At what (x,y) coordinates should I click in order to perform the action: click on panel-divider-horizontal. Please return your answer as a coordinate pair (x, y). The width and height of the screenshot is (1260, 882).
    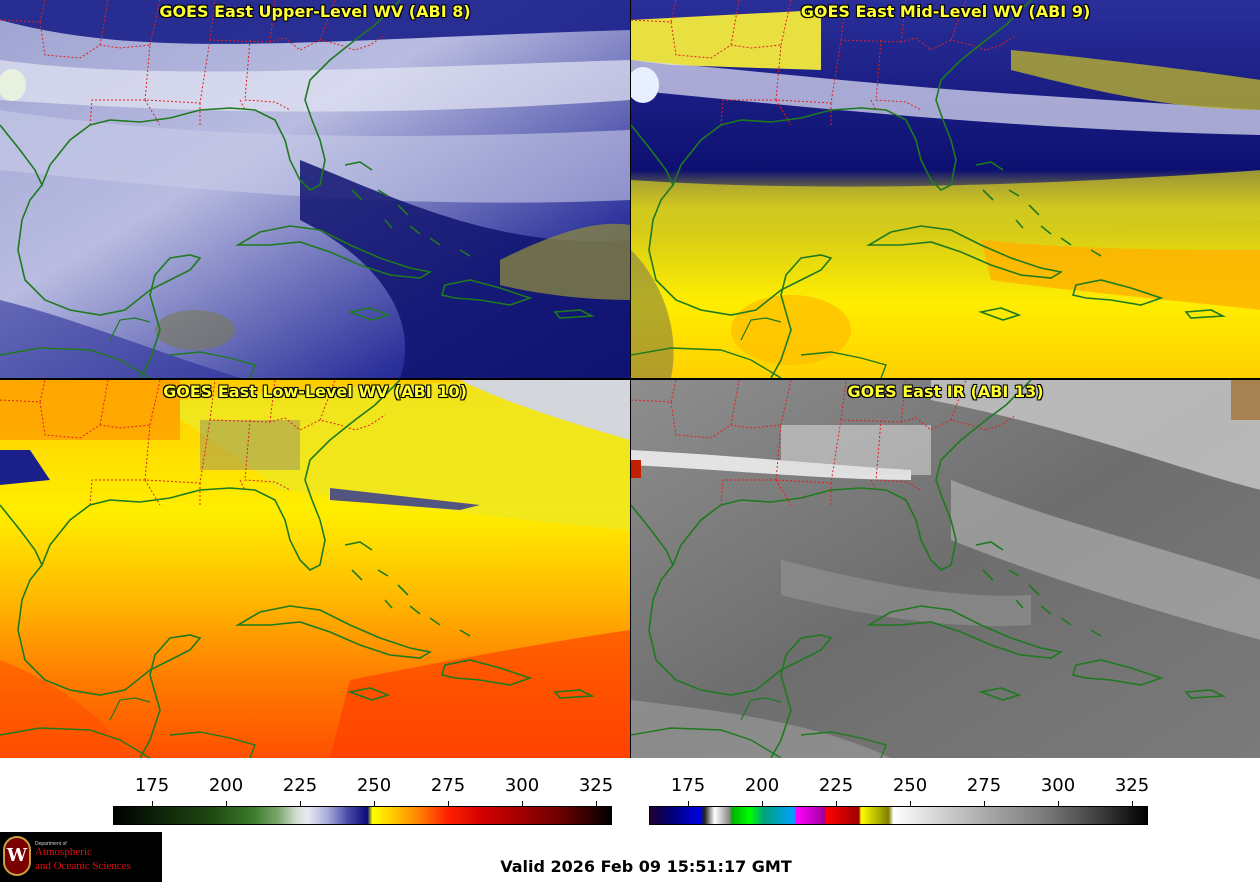
    Looking at the image, I should click on (630, 379).